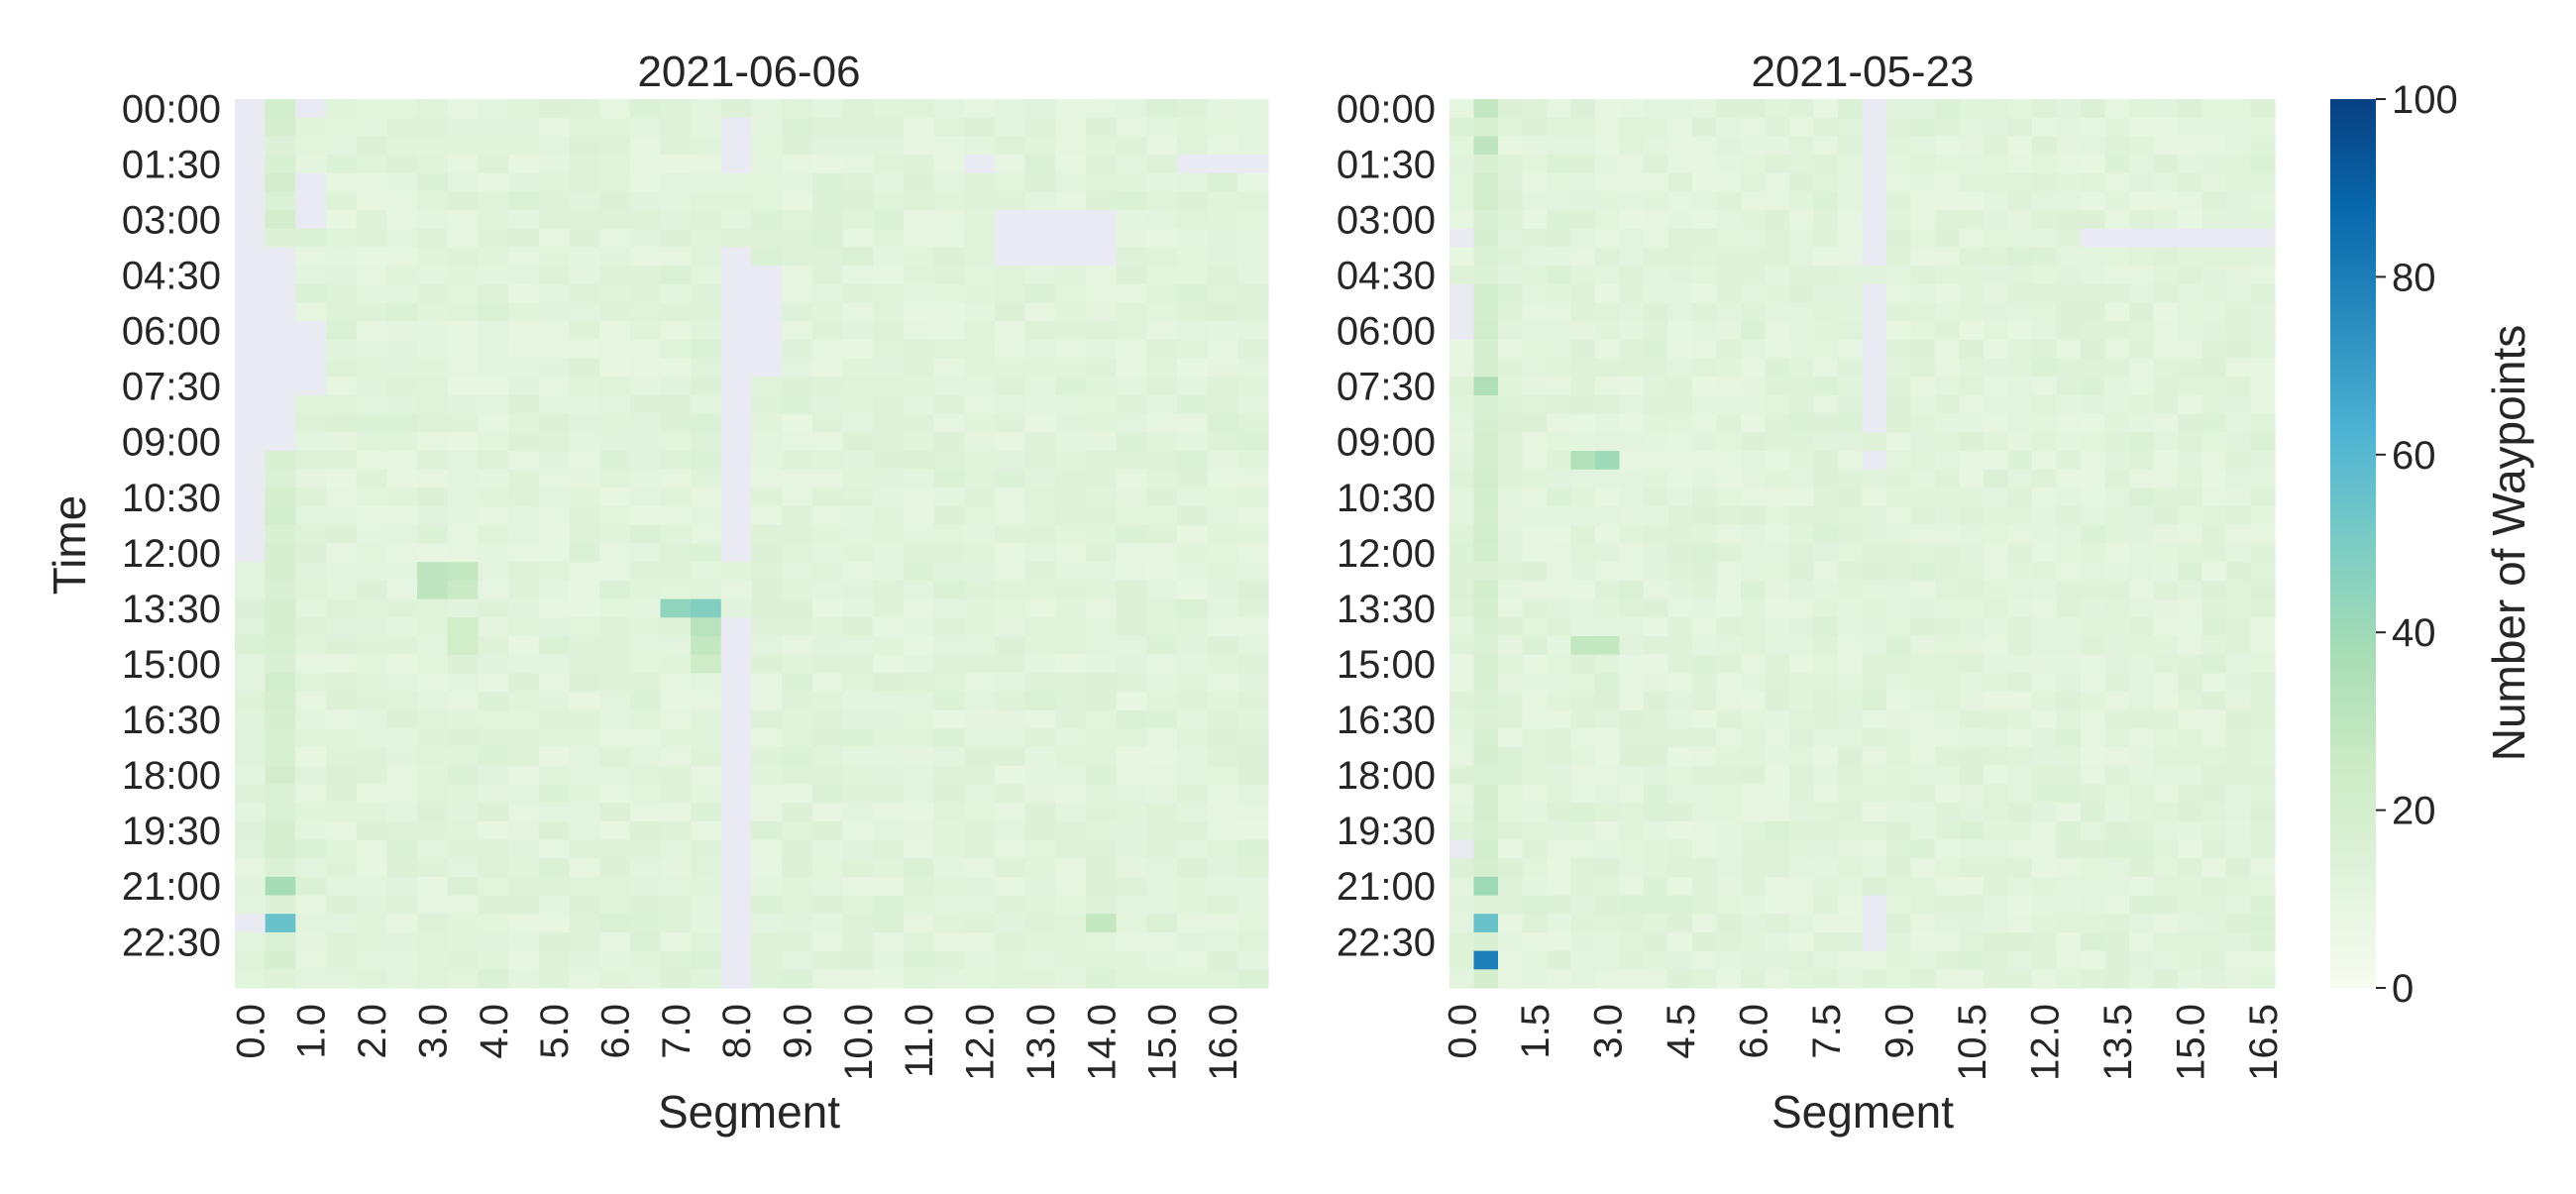 The width and height of the screenshot is (2576, 1194). Describe the element at coordinates (250, 1031) in the screenshot. I see `x-tick-label: 0.0` at that location.